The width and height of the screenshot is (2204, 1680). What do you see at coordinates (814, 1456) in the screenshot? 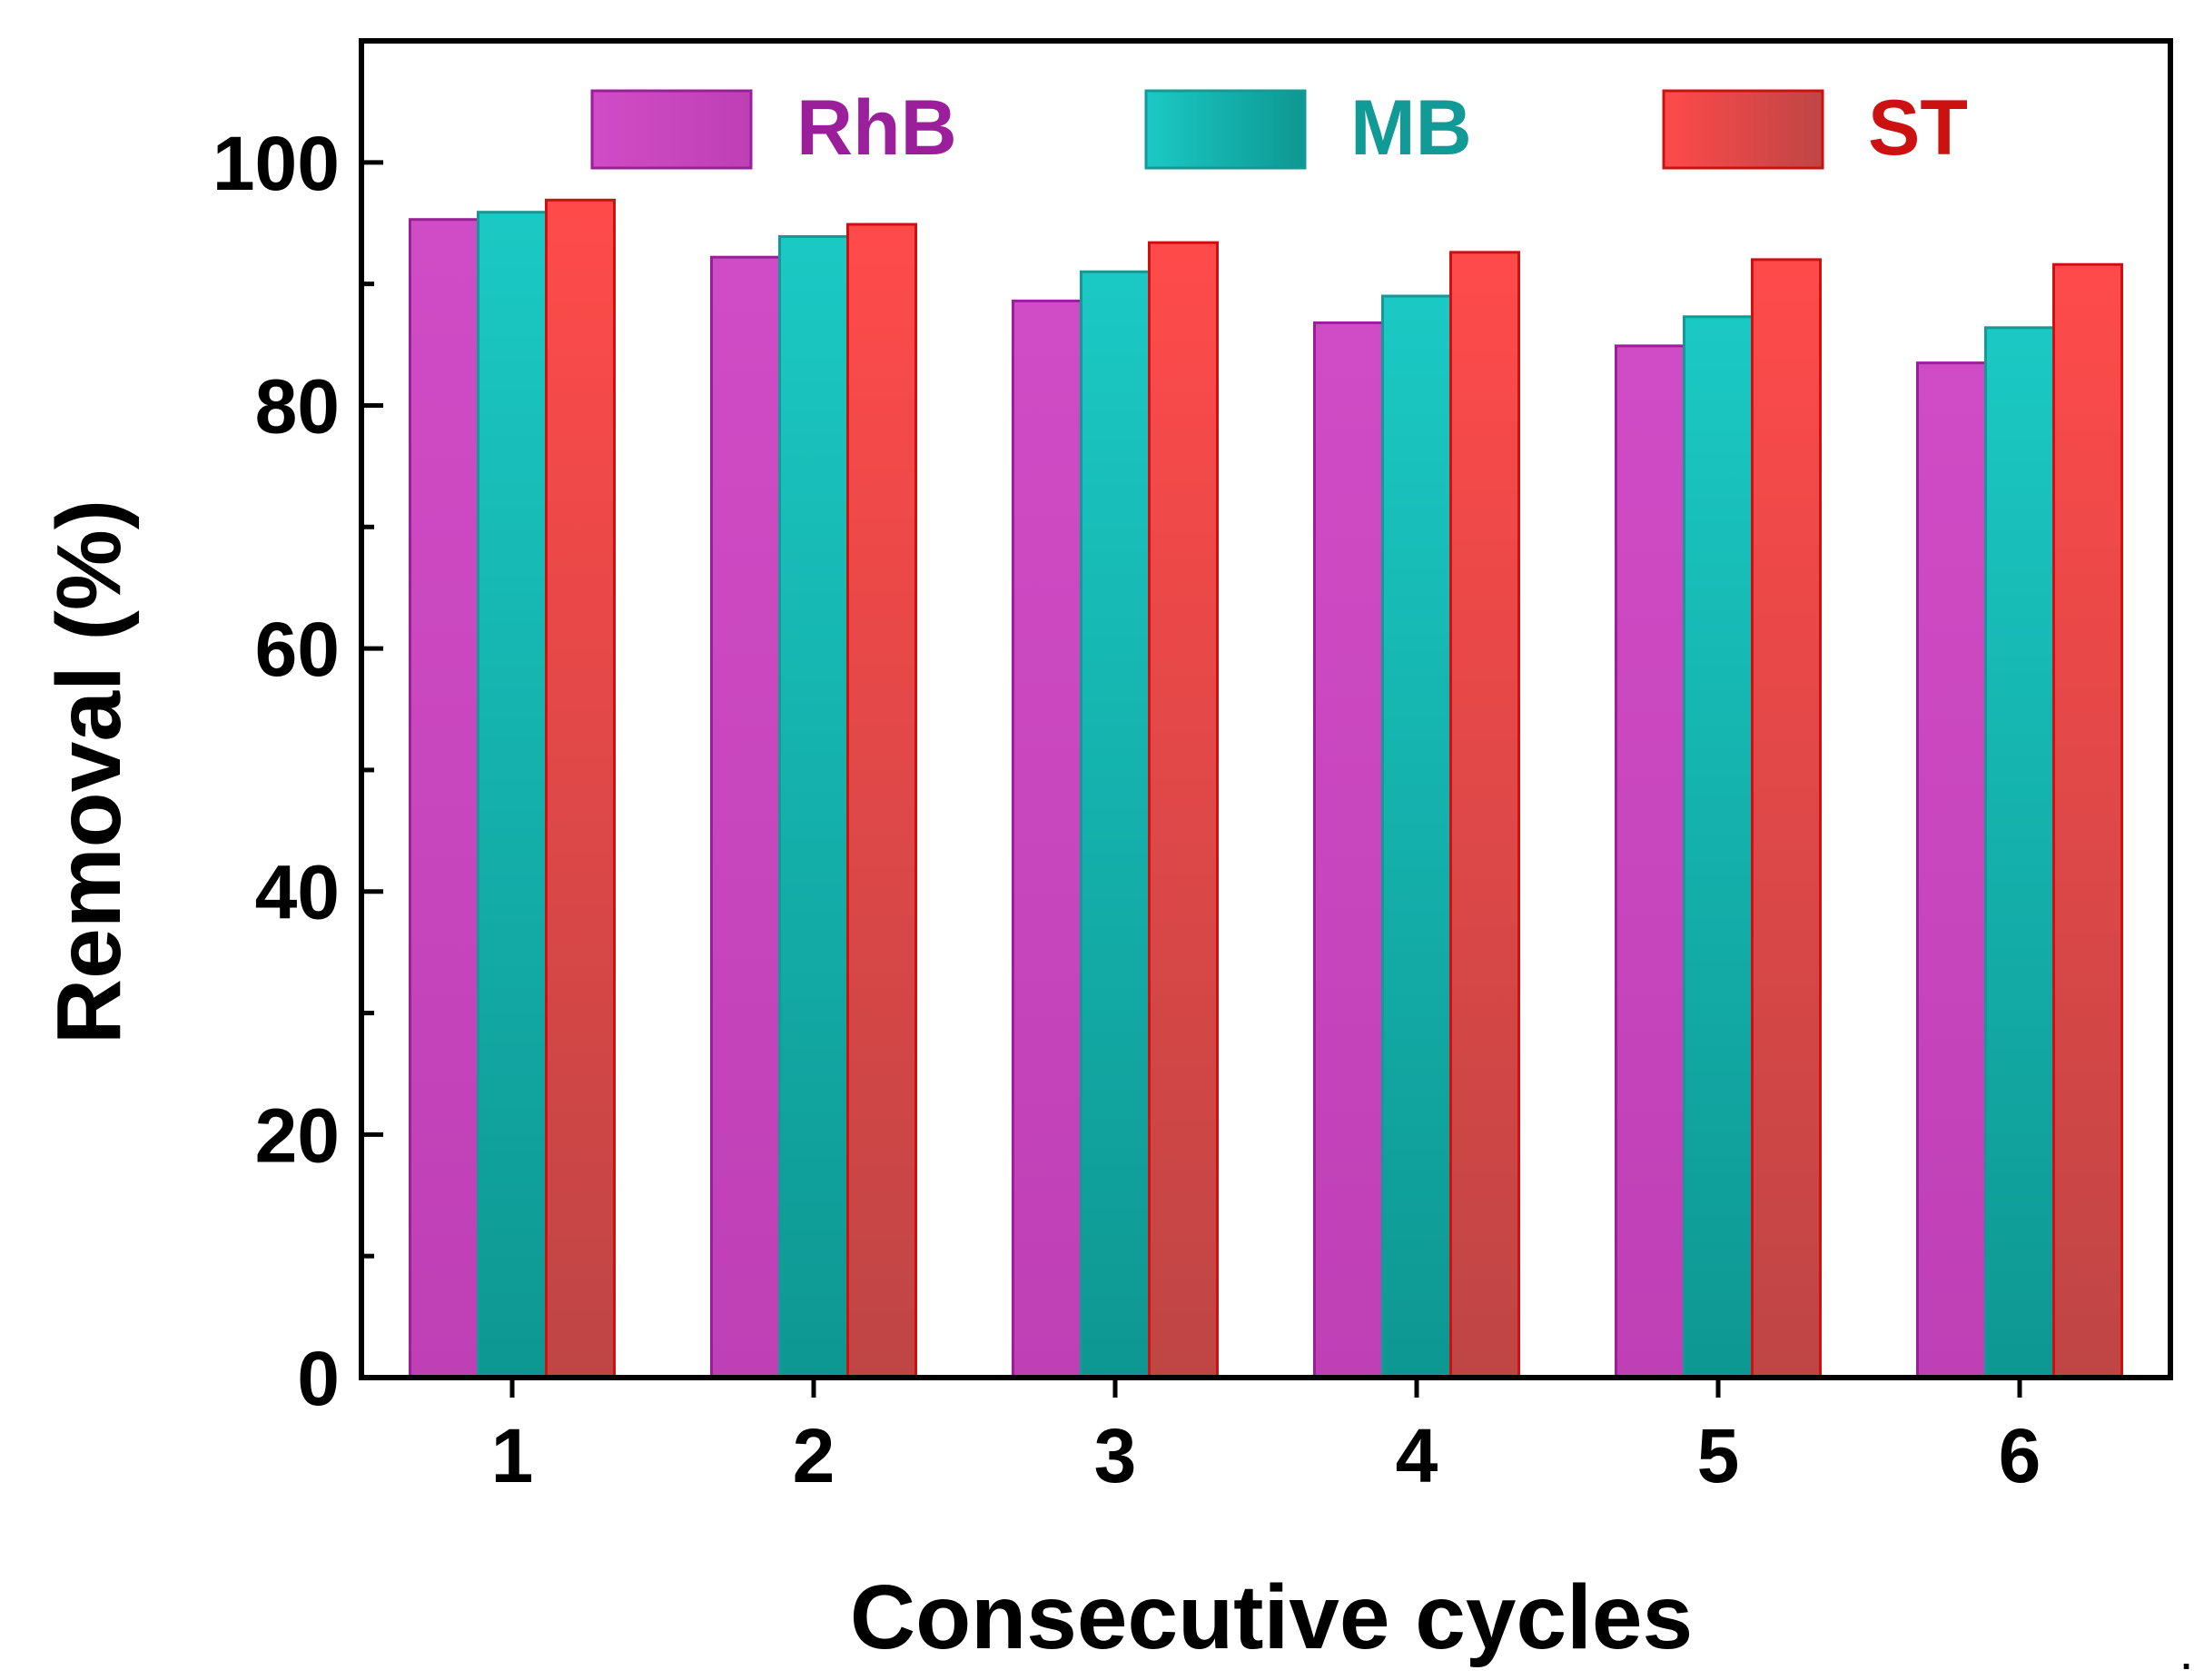
I see `x-tick-label-2: 2` at bounding box center [814, 1456].